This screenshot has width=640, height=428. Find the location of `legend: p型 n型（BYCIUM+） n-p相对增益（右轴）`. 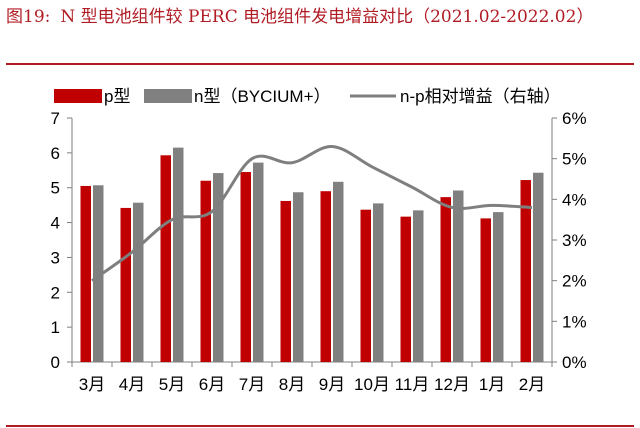

legend: p型 n型（BYCIUM+） n-p相对增益（右轴） is located at coordinates (307, 96).